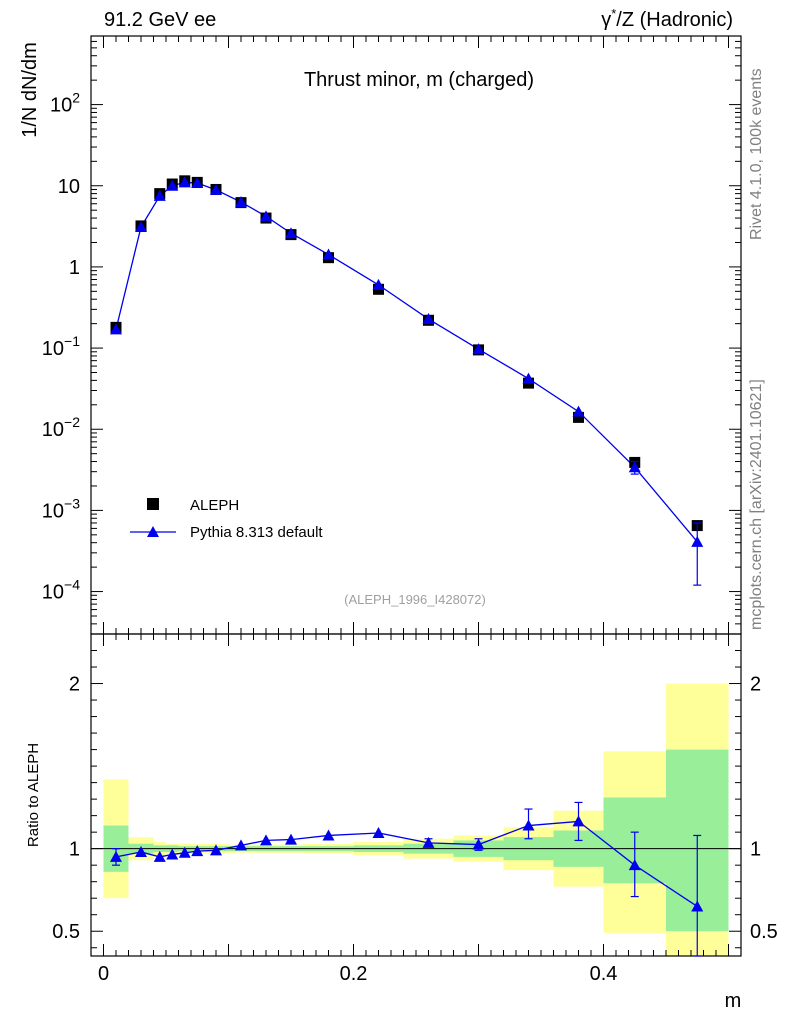 The height and width of the screenshot is (1024, 786). Describe the element at coordinates (74, 685) in the screenshot. I see `ratio-y-tick-label: 2` at that location.